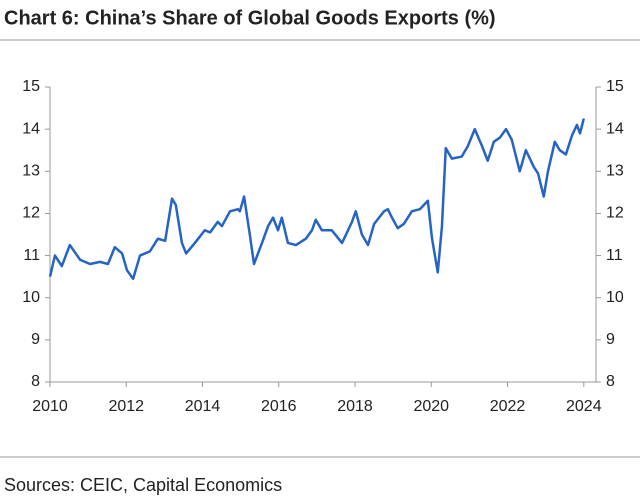 The height and width of the screenshot is (498, 640). I want to click on y-tick-label-right: 11, so click(614, 255).